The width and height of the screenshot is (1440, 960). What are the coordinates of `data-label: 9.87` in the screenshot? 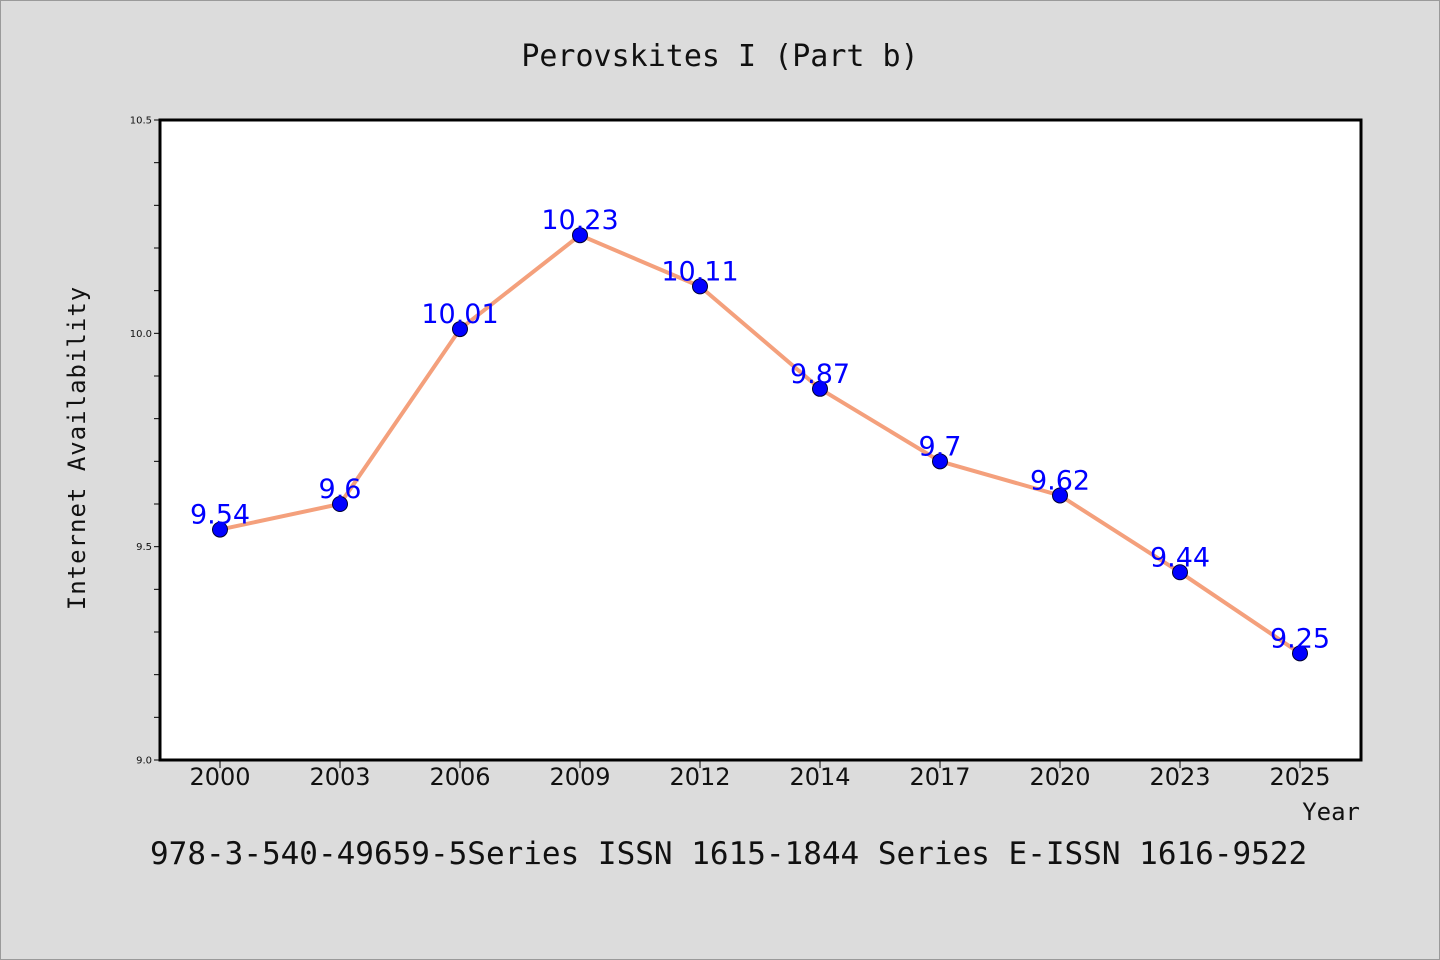 It's located at (820, 374).